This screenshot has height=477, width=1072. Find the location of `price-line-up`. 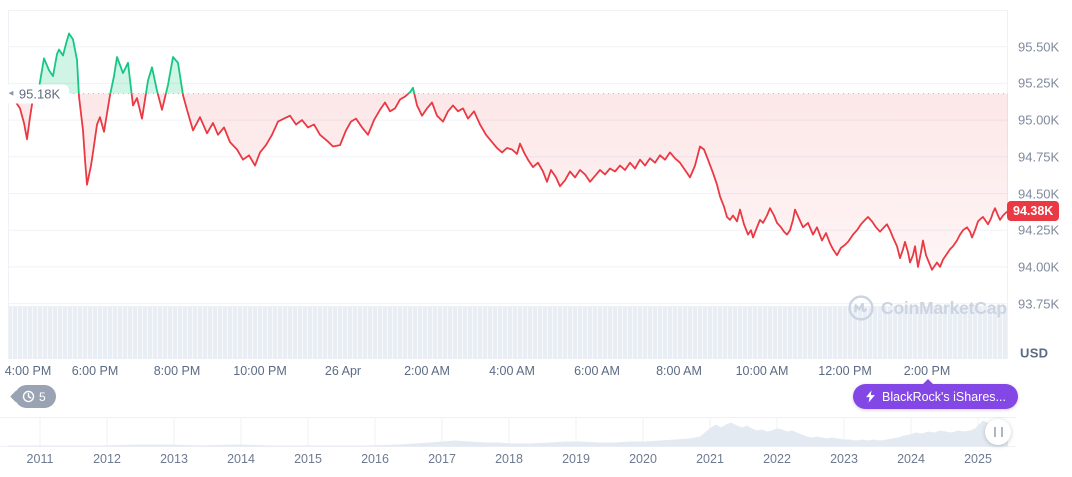

price-line-up is located at coordinates (226, 63).